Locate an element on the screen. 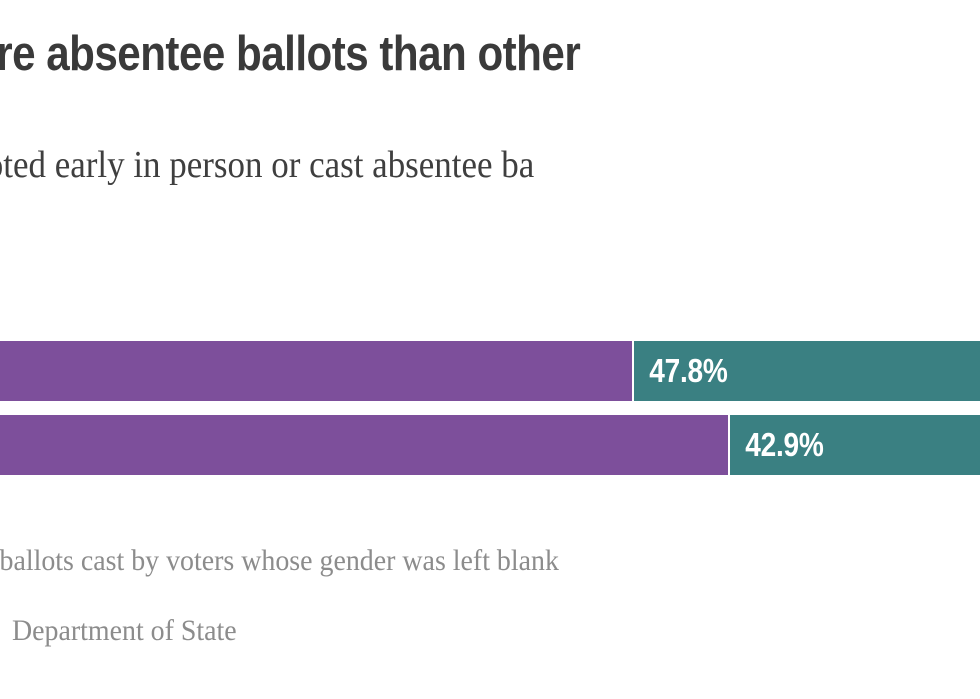  bar-segment-label: 42.9% is located at coordinates (784, 444).